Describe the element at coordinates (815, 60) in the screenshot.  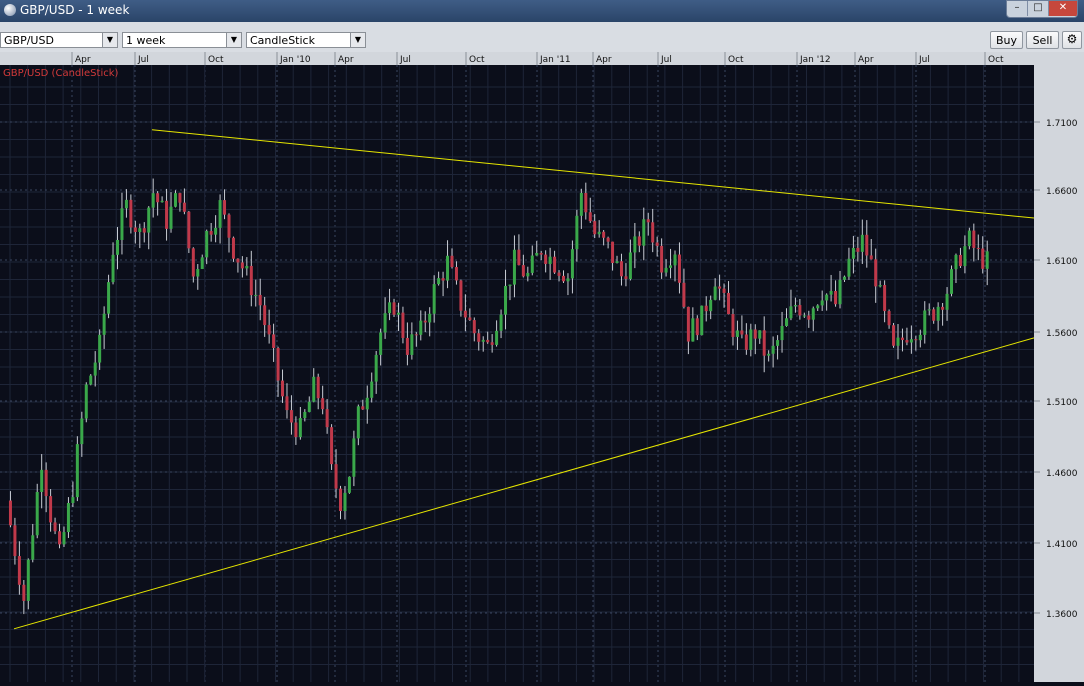
I see `x-tick-label: Jan '12` at that location.